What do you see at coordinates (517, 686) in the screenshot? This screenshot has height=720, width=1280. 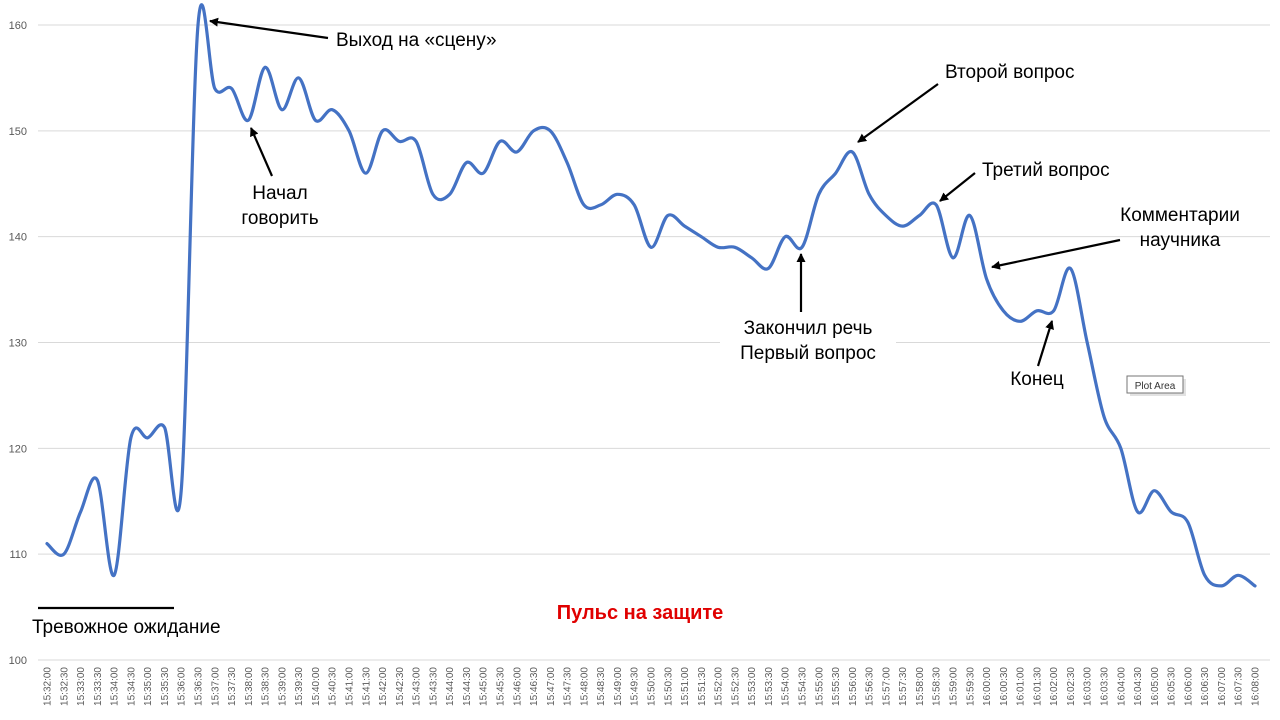 I see `x-tick-label: 15:46:00` at bounding box center [517, 686].